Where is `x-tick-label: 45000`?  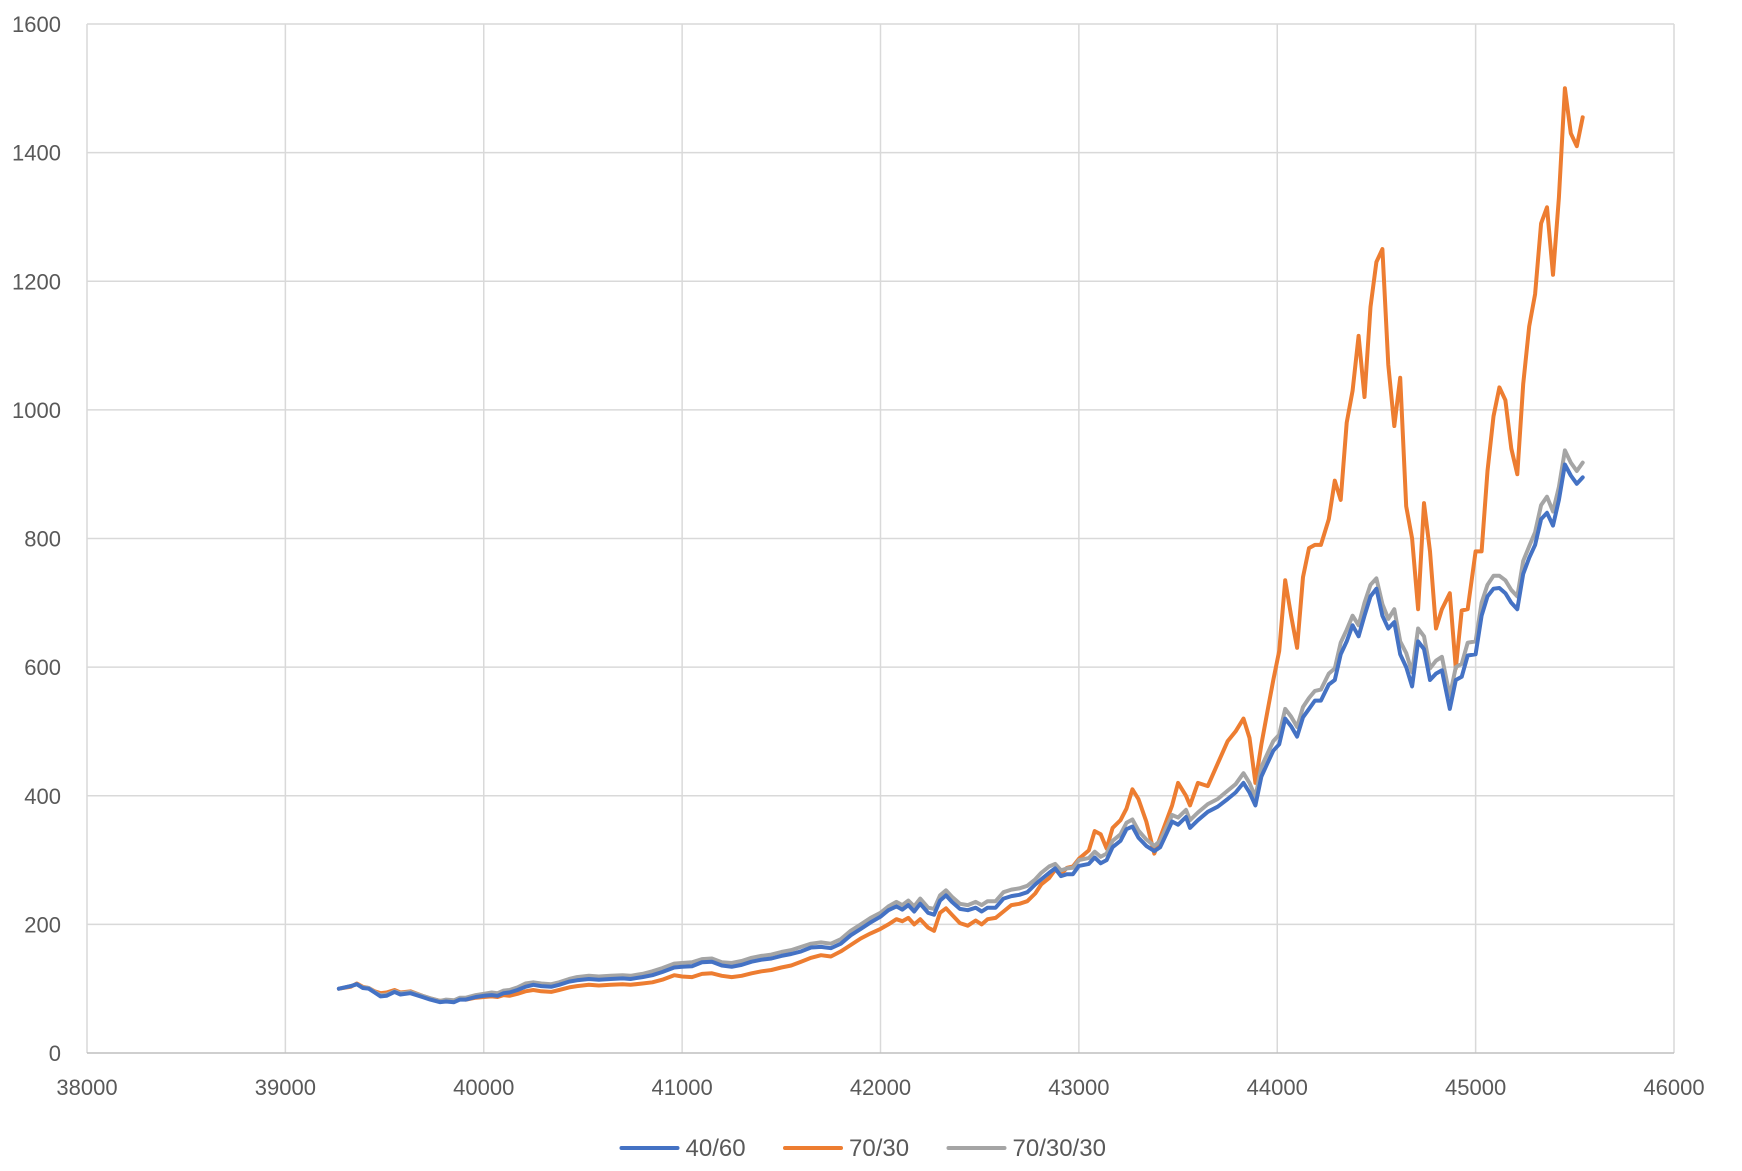 x-tick-label: 45000 is located at coordinates (1475, 1087).